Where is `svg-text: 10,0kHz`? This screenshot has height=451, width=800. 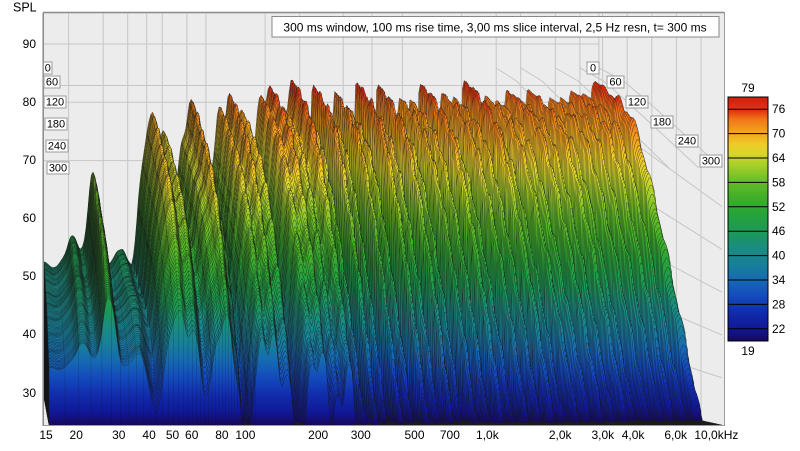
svg-text: 10,0kHz is located at coordinates (716, 435).